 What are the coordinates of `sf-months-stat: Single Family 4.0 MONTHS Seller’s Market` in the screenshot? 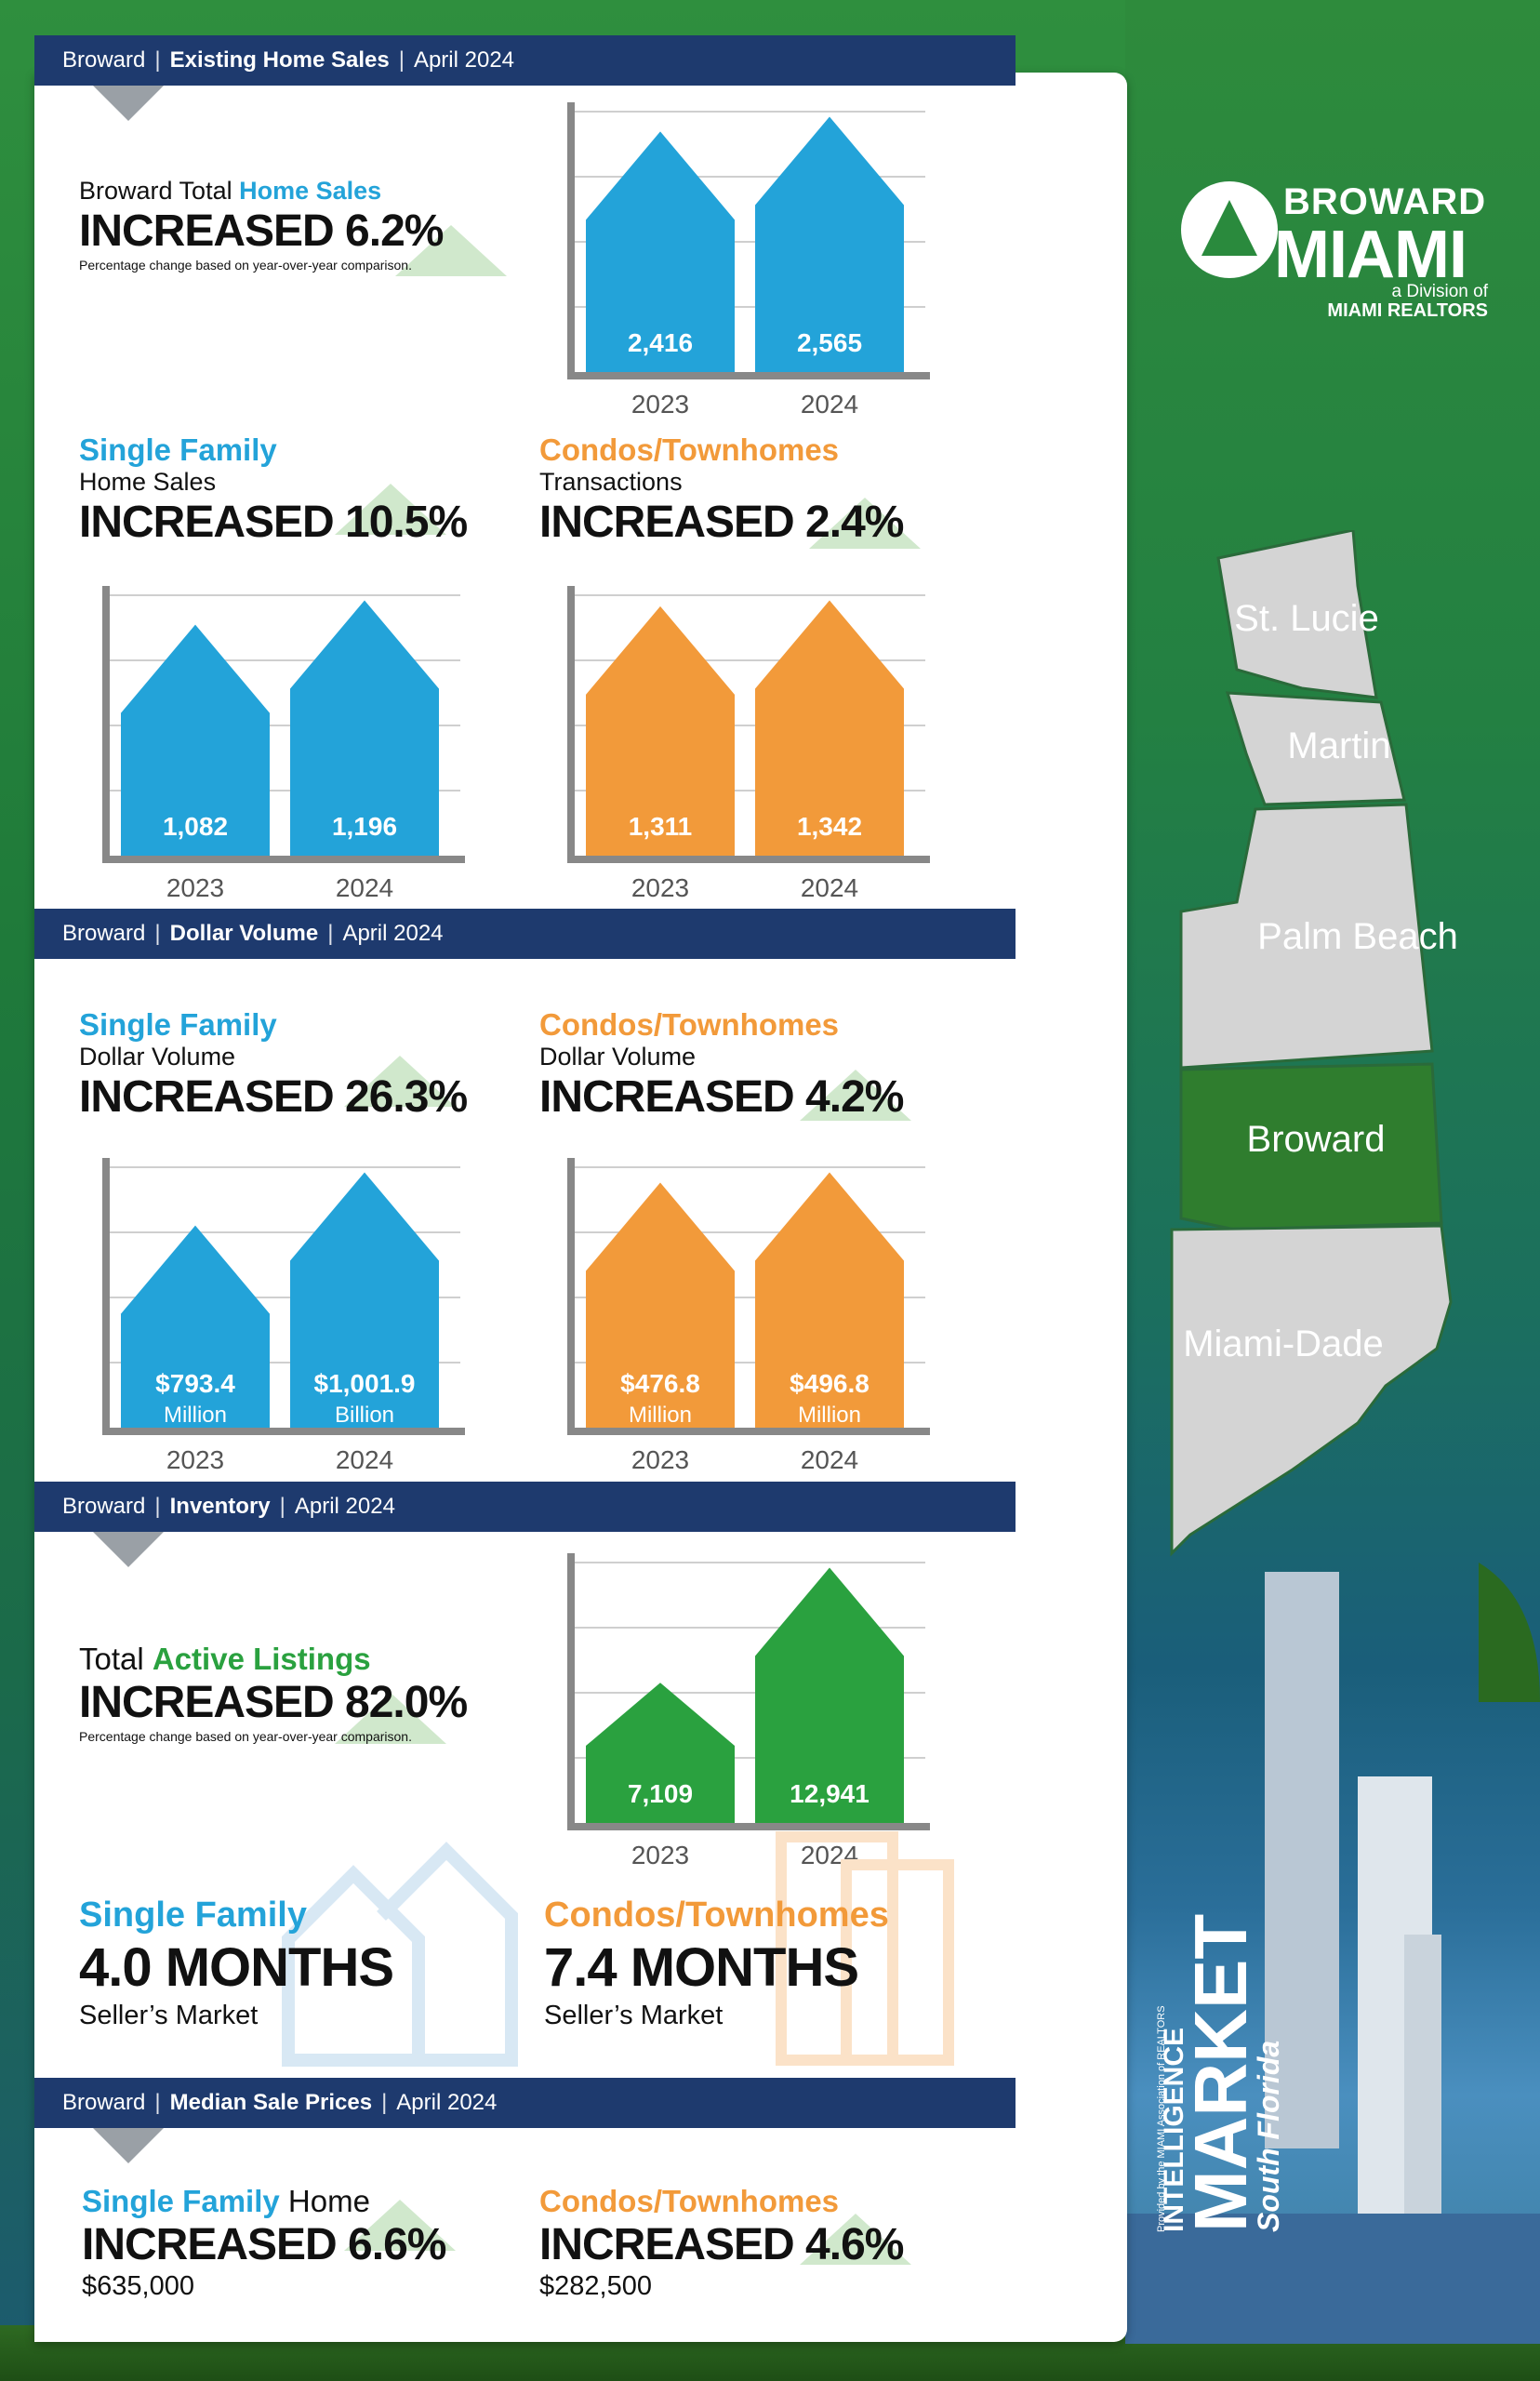 It's located at (236, 1963).